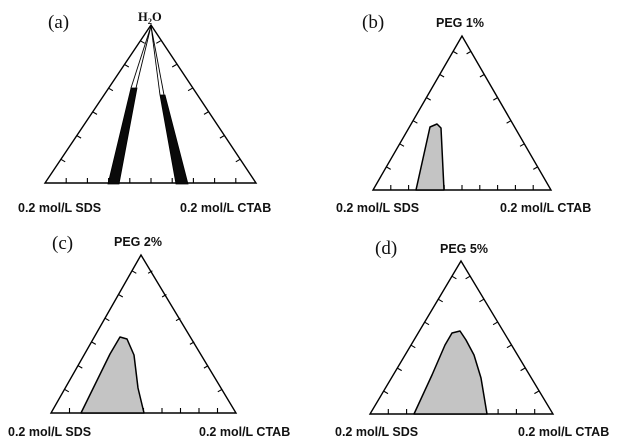  I want to click on panel-c-label: (c), so click(62, 243).